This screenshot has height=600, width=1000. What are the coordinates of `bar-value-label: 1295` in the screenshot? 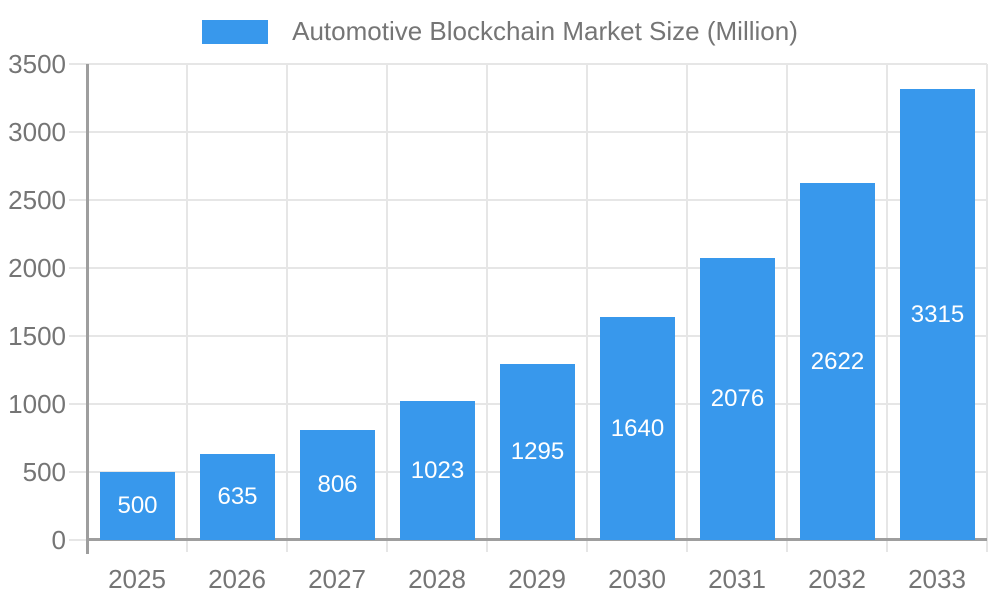 It's located at (537, 451).